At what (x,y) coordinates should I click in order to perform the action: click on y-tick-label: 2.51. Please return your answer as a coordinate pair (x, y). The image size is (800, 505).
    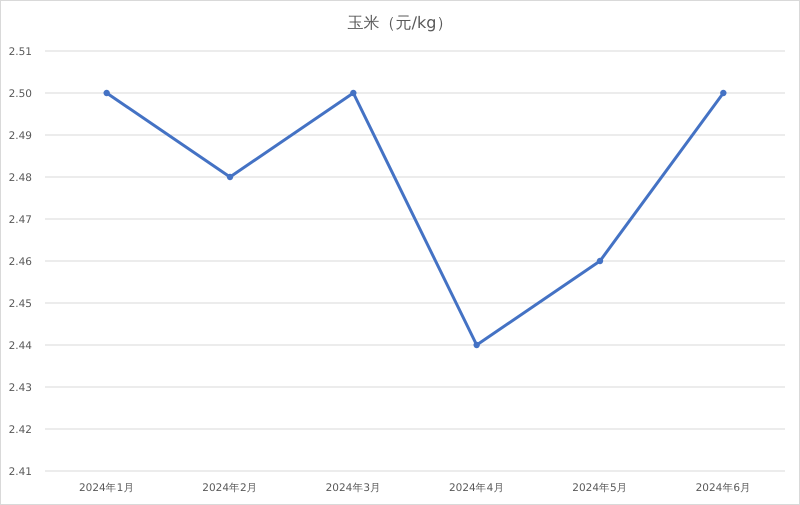
    Looking at the image, I should click on (20, 52).